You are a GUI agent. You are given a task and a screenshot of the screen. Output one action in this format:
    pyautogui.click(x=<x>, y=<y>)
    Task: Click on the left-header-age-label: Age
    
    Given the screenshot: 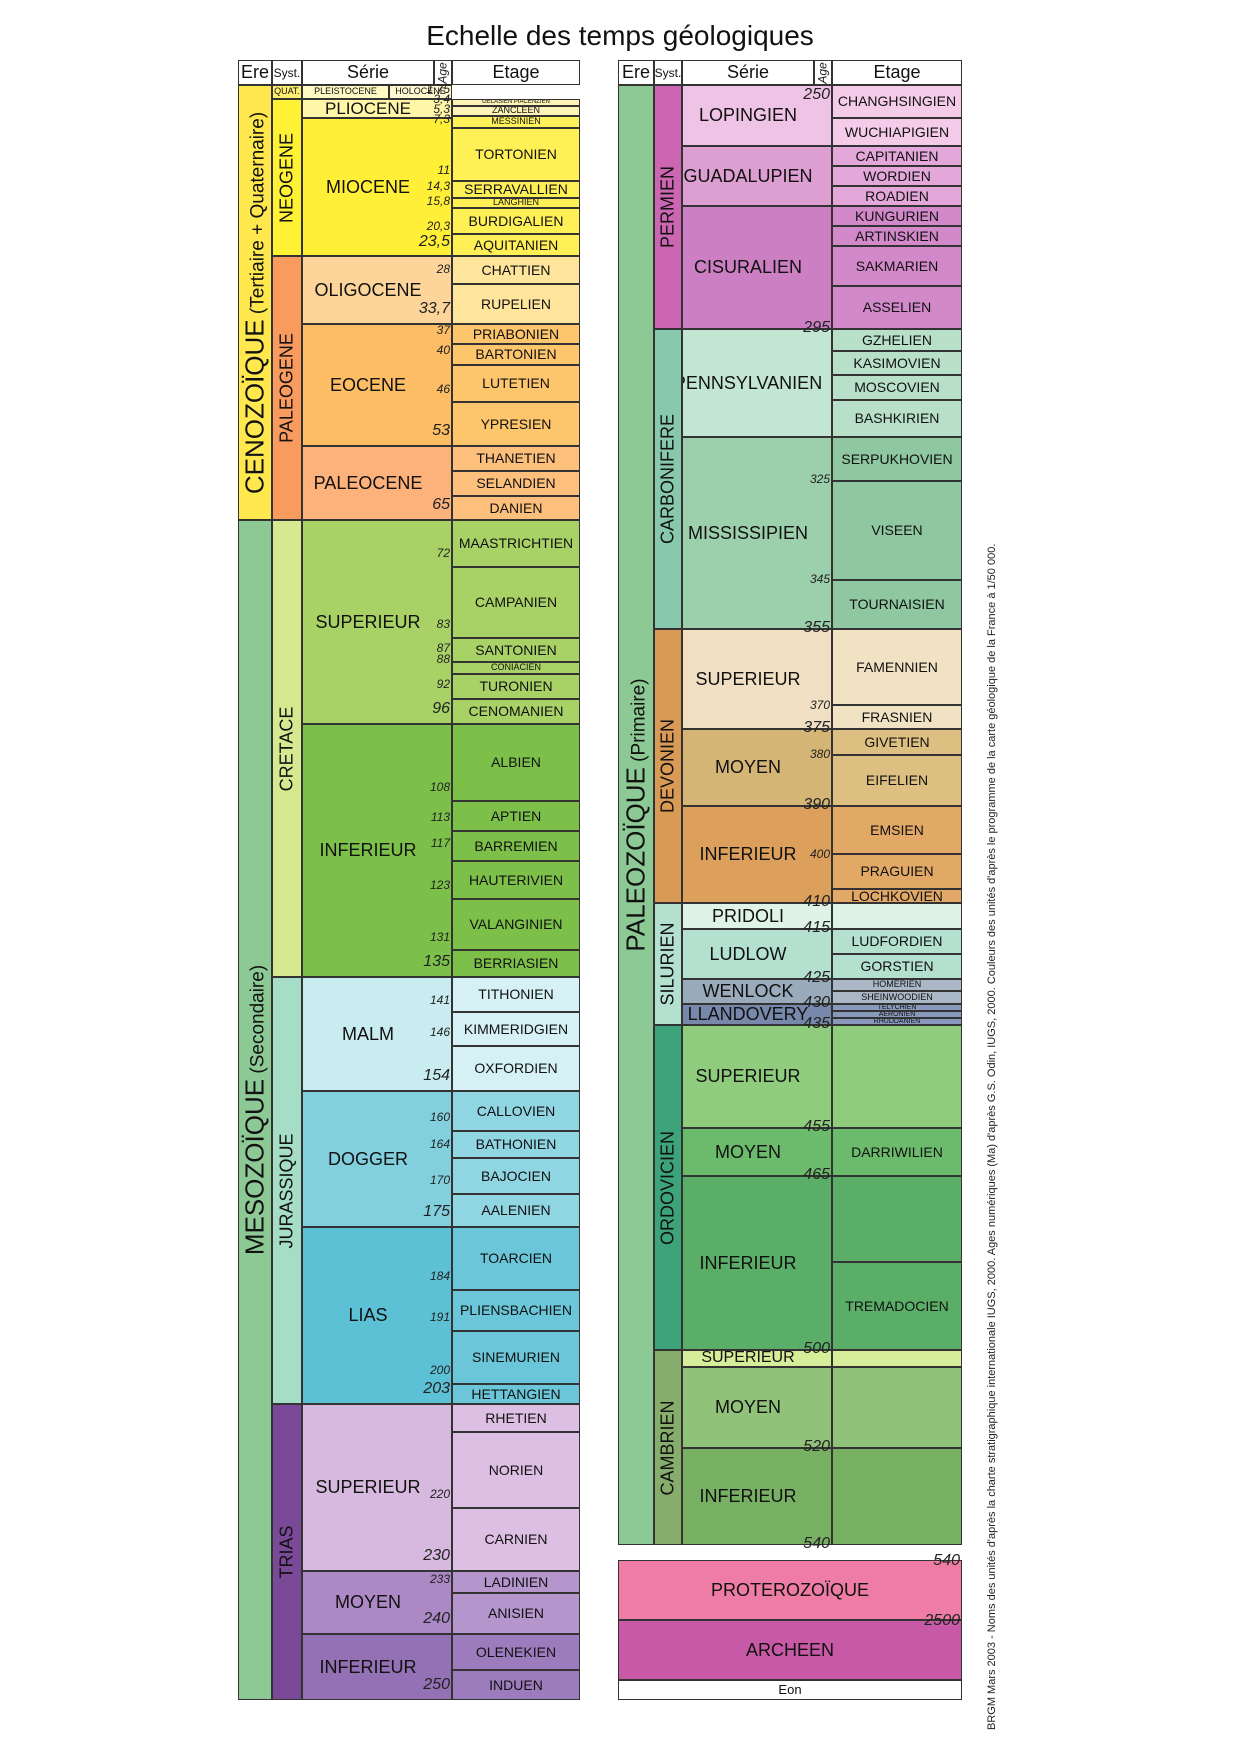 What is the action you would take?
    pyautogui.click(x=443, y=72)
    